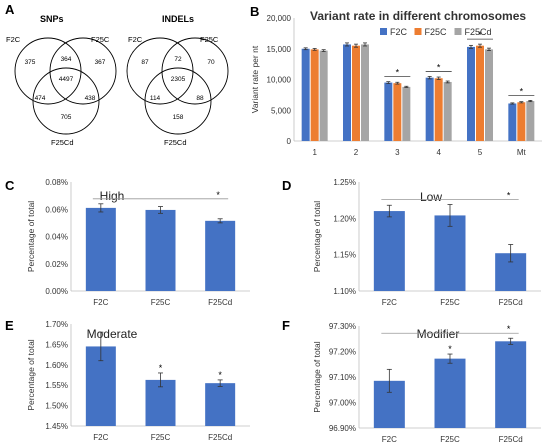 The height and width of the screenshot is (448, 550). What do you see at coordinates (62, 142) in the screenshot?
I see `venn-set-label: F25Cd` at bounding box center [62, 142].